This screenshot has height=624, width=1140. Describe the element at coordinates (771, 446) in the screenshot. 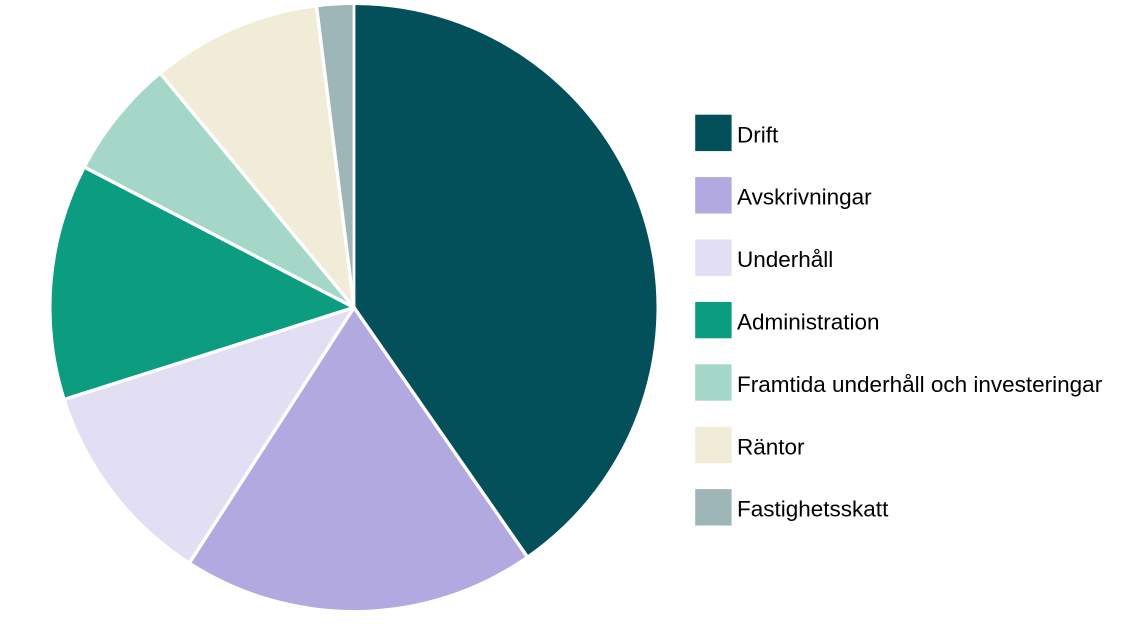

I see `svg-text: Räntor` at that location.